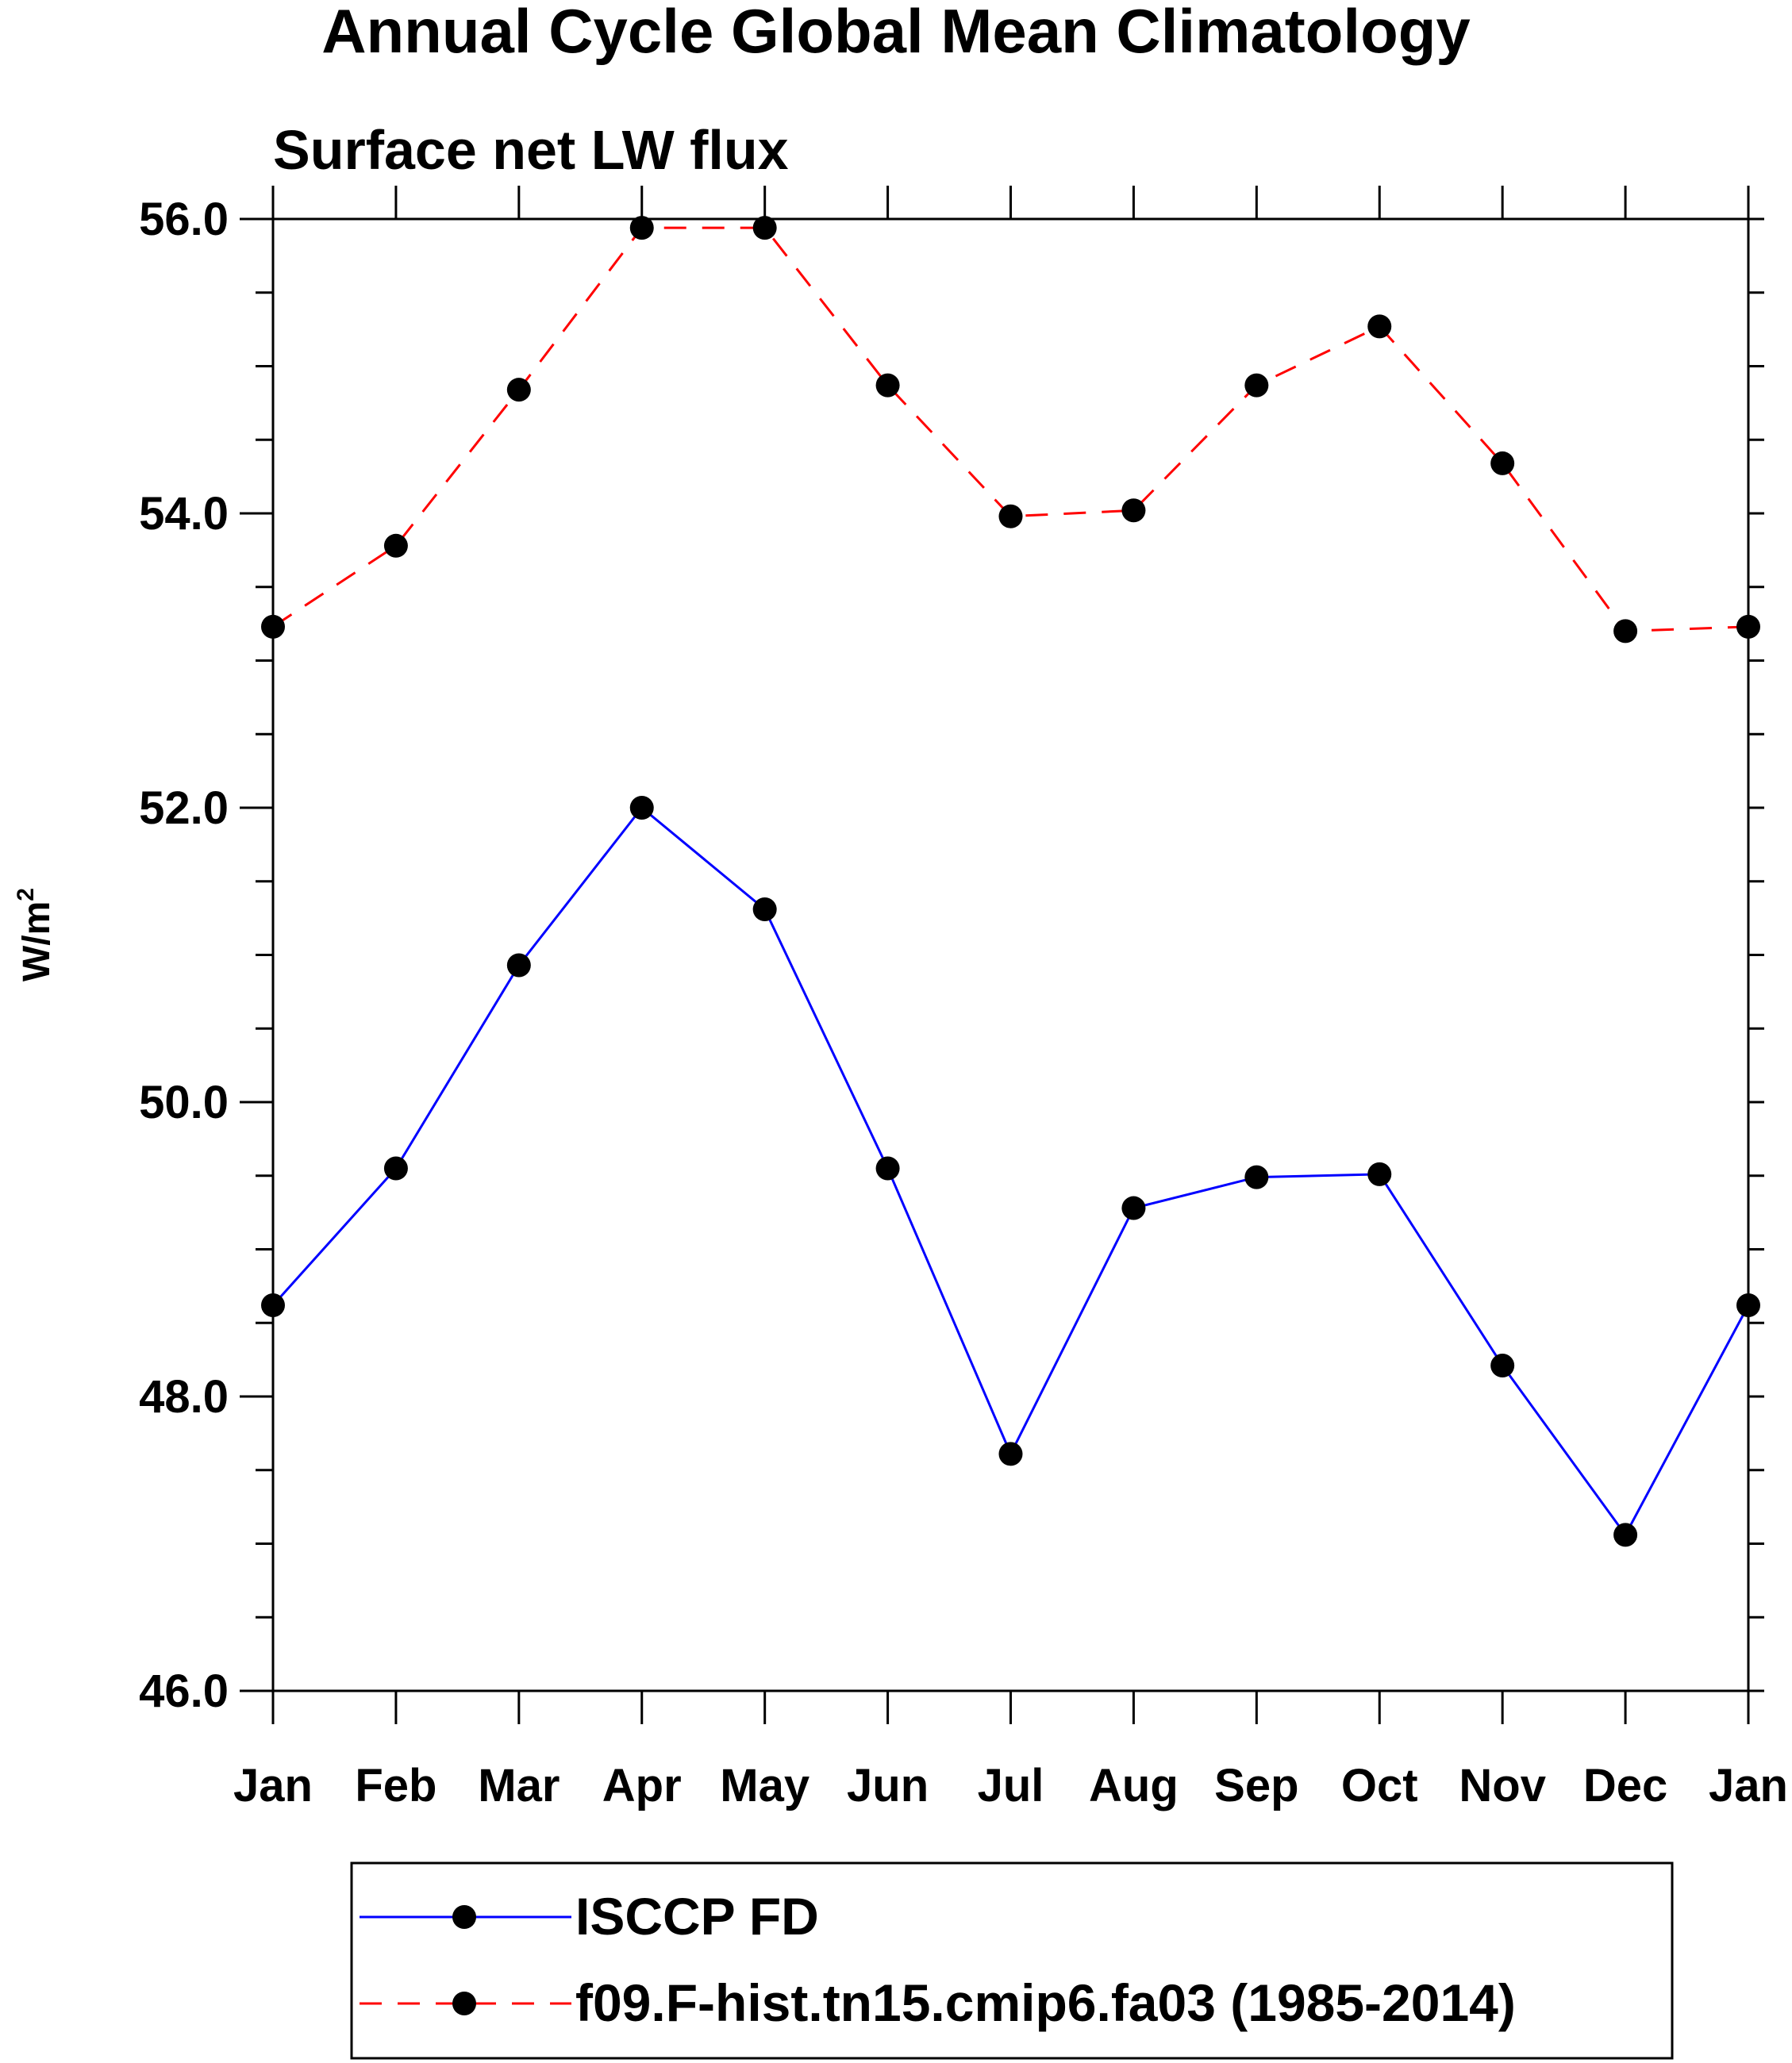  Describe the element at coordinates (1134, 1785) in the screenshot. I see `x-tick-label: Aug` at that location.